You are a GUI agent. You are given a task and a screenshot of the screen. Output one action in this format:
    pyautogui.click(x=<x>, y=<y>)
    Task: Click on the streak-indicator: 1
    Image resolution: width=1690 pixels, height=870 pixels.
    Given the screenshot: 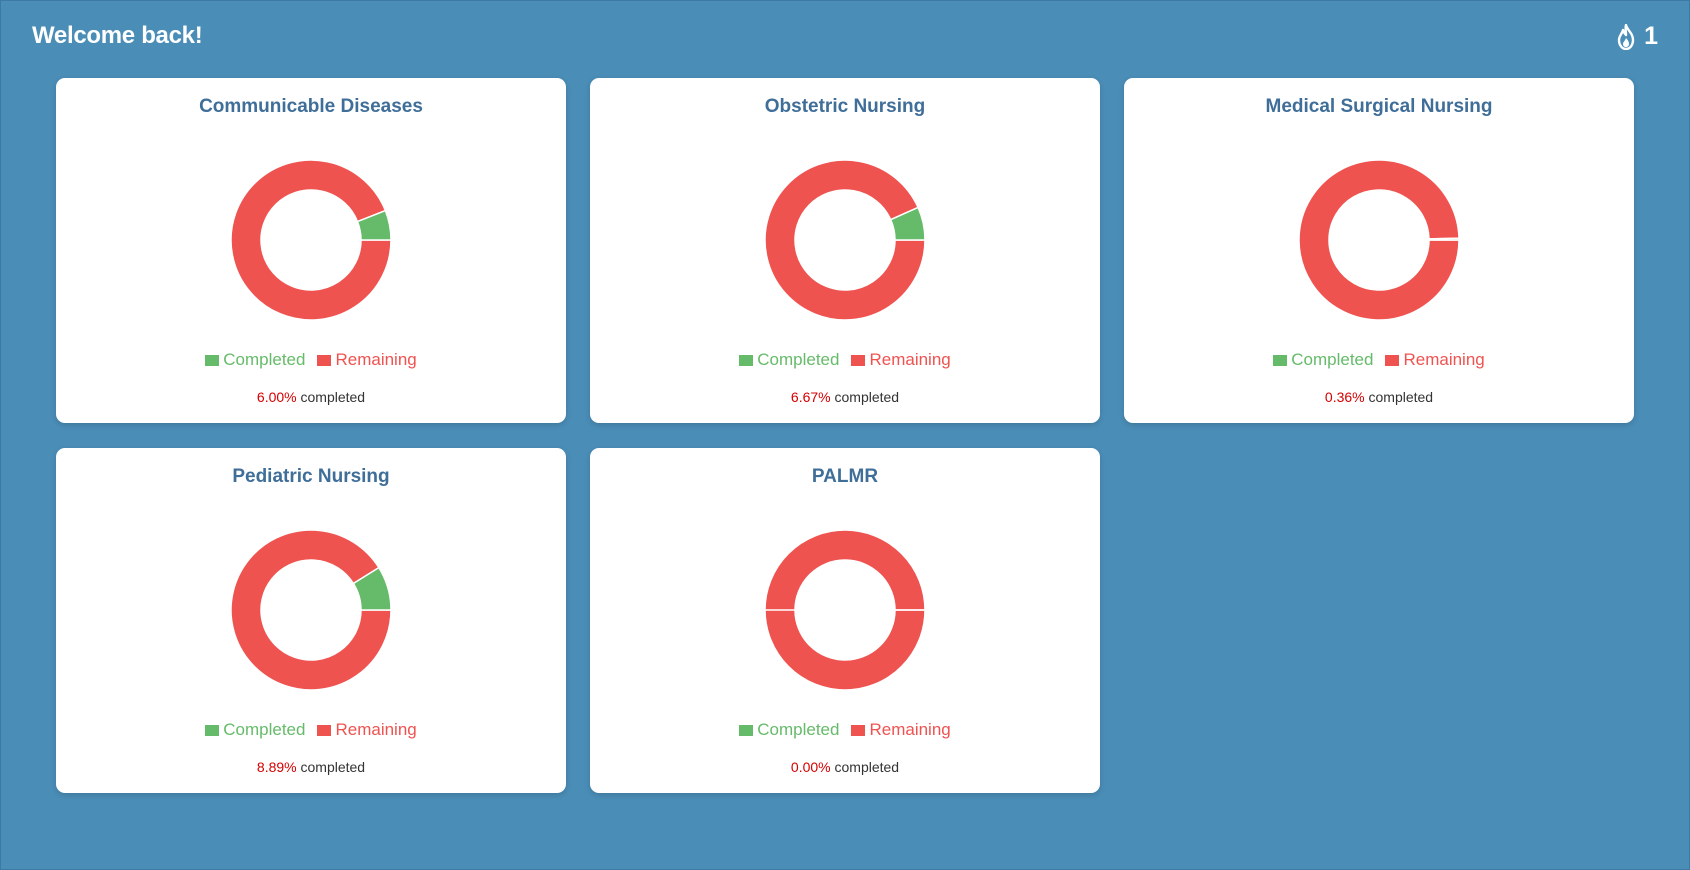 What is the action you would take?
    pyautogui.click(x=1637, y=36)
    